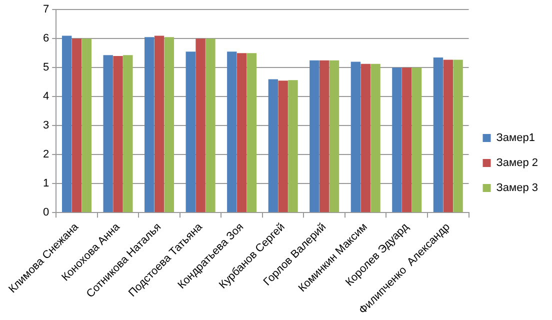 The height and width of the screenshot is (320, 552). Describe the element at coordinates (46, 38) in the screenshot. I see `y-tick-label: 6` at that location.